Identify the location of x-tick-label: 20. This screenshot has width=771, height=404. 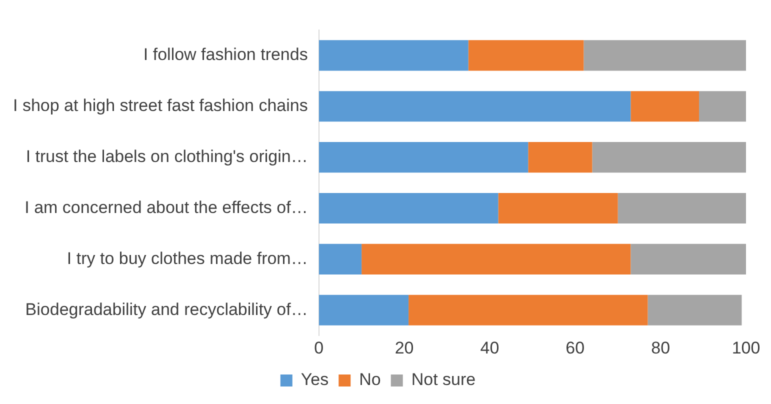
(404, 348).